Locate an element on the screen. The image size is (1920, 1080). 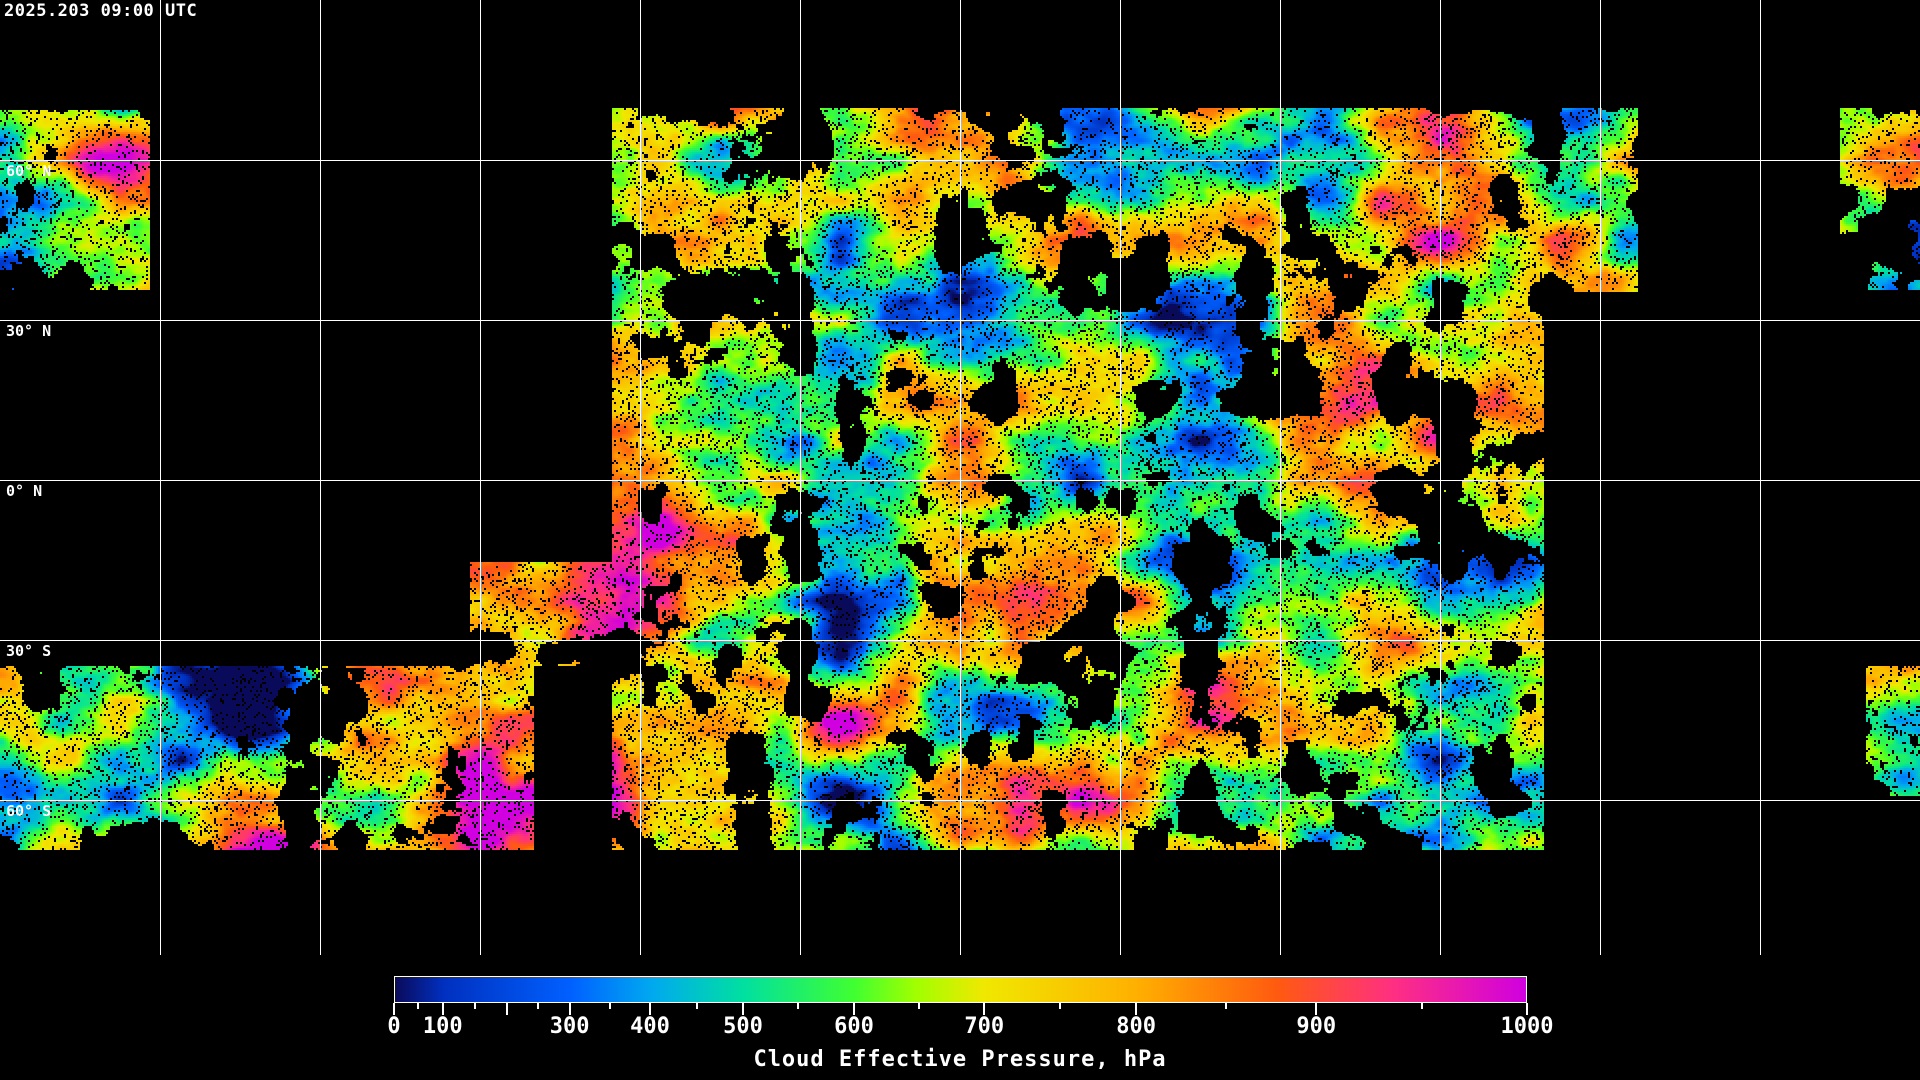
colorbar-tick-label: 800 is located at coordinates (1136, 1026).